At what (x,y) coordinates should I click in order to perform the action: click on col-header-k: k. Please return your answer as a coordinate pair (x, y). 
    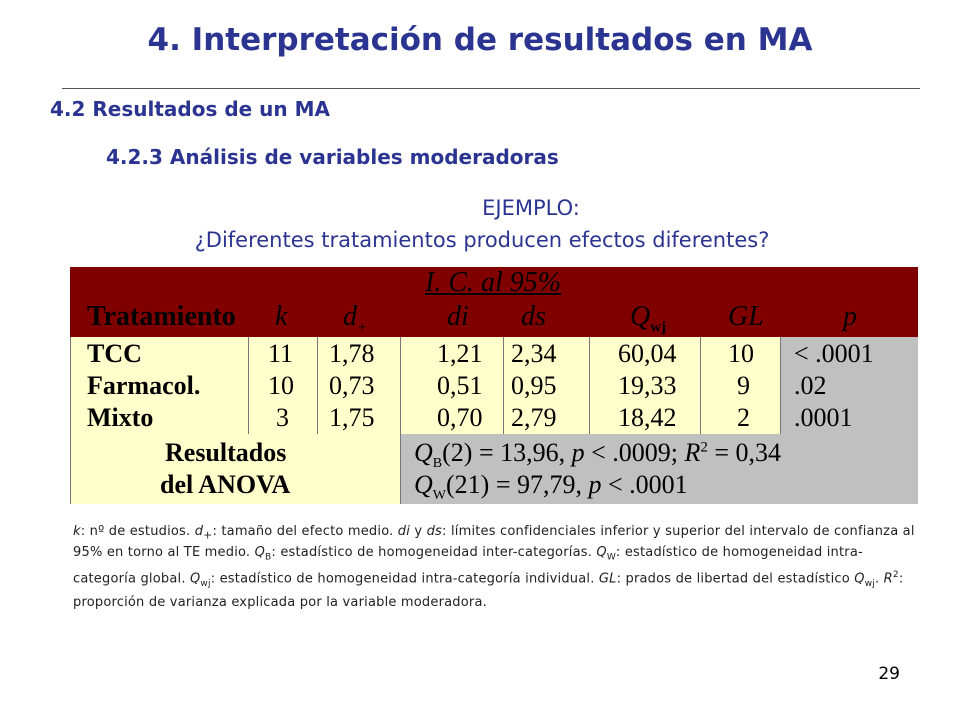
    Looking at the image, I should click on (281, 316).